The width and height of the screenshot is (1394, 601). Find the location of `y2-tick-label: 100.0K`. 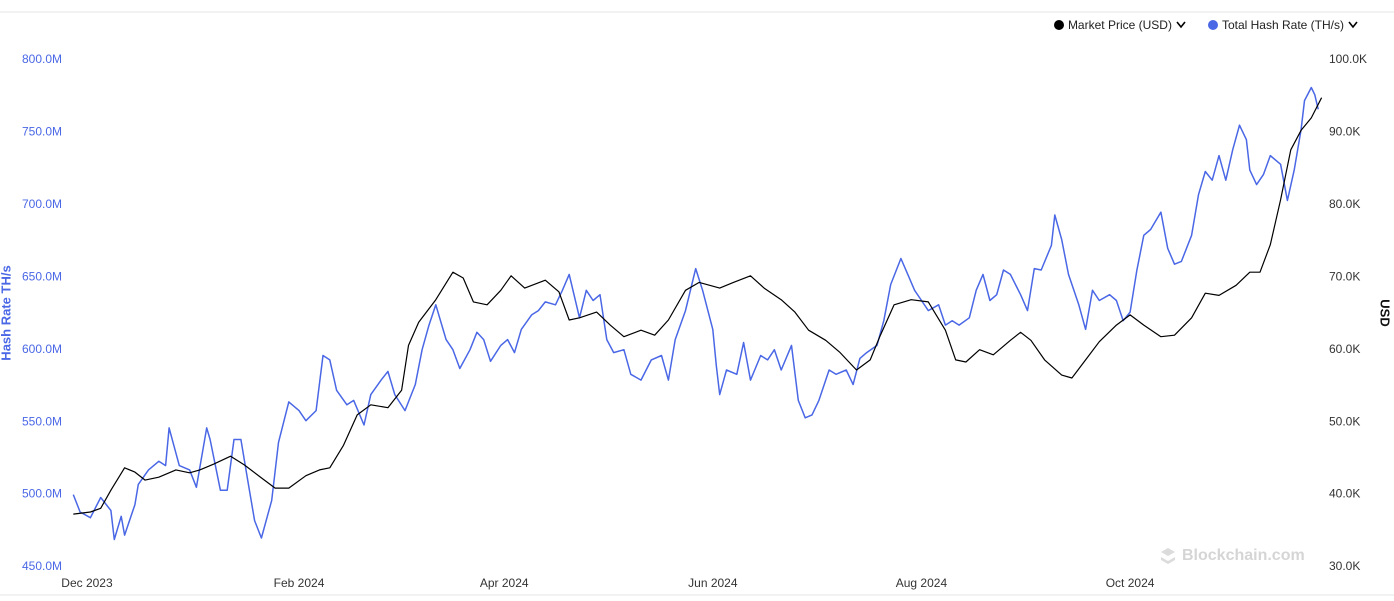

y2-tick-label: 100.0K is located at coordinates (1348, 59).